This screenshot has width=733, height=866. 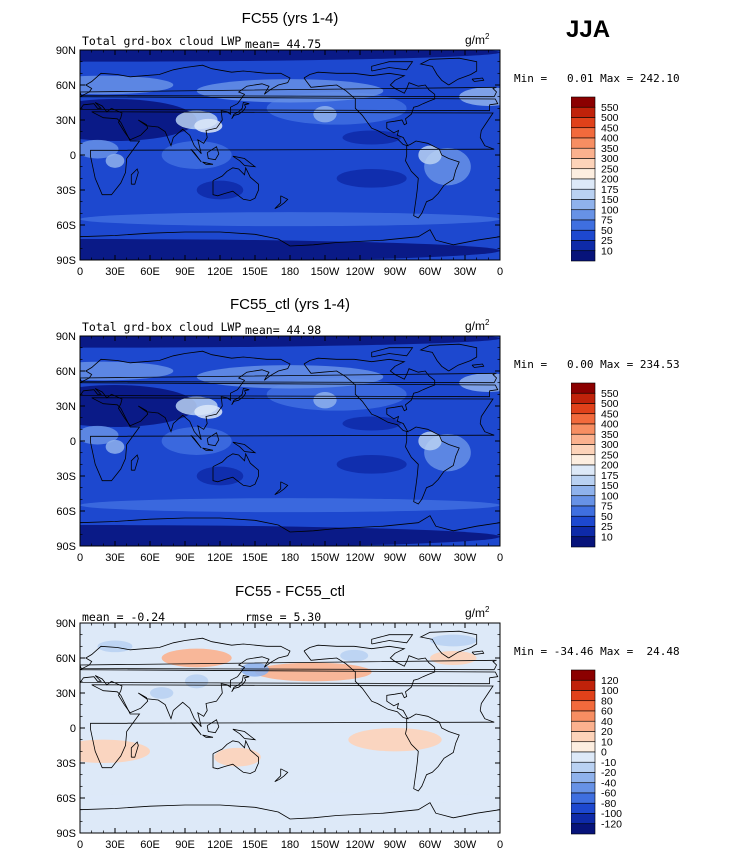 What do you see at coordinates (610, 169) in the screenshot?
I see `colorbar-label: 250` at bounding box center [610, 169].